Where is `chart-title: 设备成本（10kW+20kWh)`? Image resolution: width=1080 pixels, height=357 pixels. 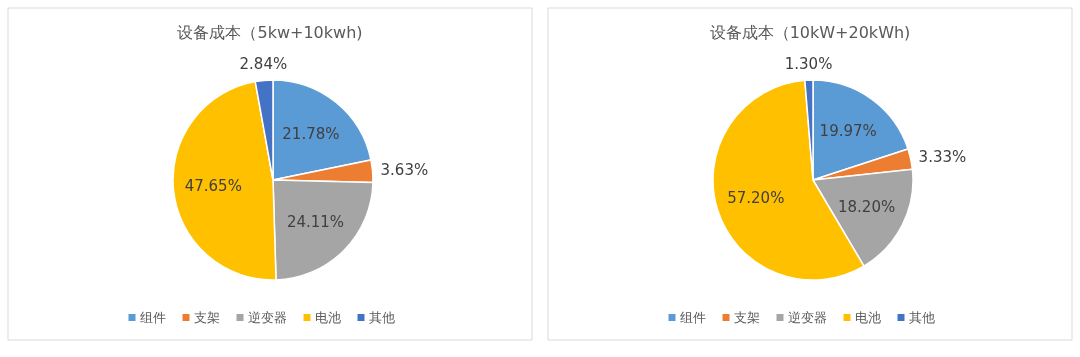
chart-title: 设备成本（10kW+20kWh) is located at coordinates (810, 32).